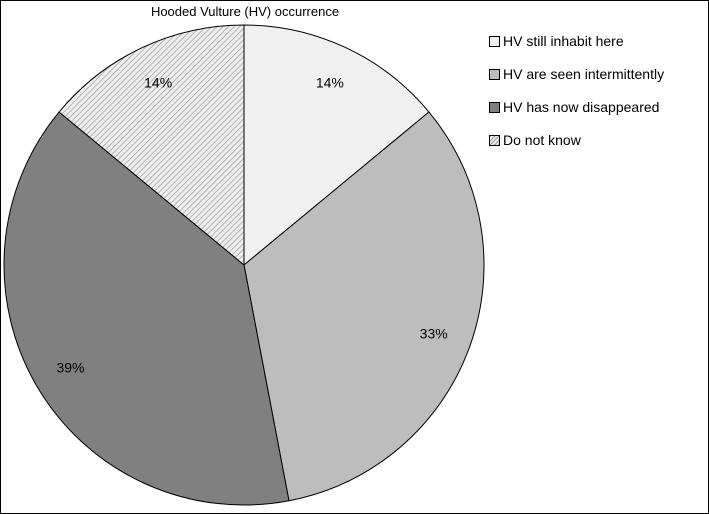 Image resolution: width=709 pixels, height=514 pixels. What do you see at coordinates (563, 41) in the screenshot?
I see `legend-label-still-inhabit: HV still inhabit here` at bounding box center [563, 41].